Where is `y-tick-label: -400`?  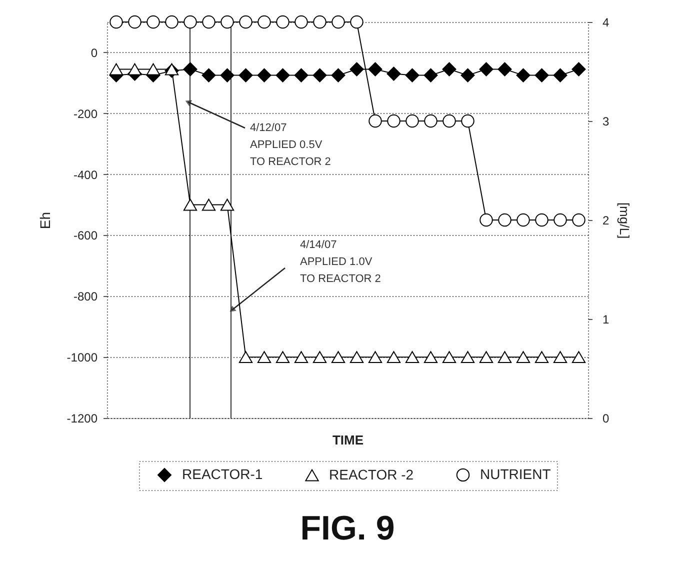
y-tick-label: -400 is located at coordinates (85, 175).